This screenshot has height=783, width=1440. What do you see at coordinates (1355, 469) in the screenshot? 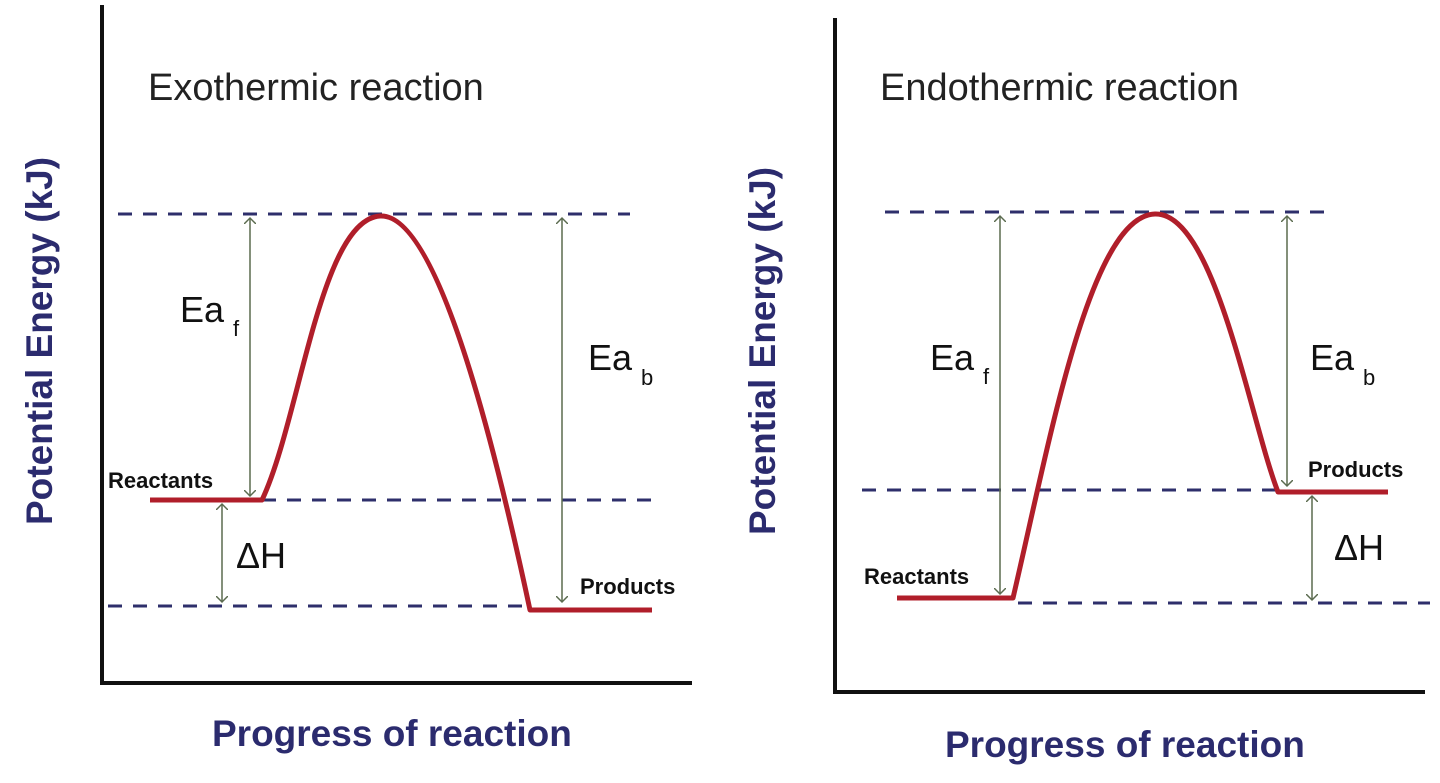
I see `endo-products-label: Products` at bounding box center [1355, 469].